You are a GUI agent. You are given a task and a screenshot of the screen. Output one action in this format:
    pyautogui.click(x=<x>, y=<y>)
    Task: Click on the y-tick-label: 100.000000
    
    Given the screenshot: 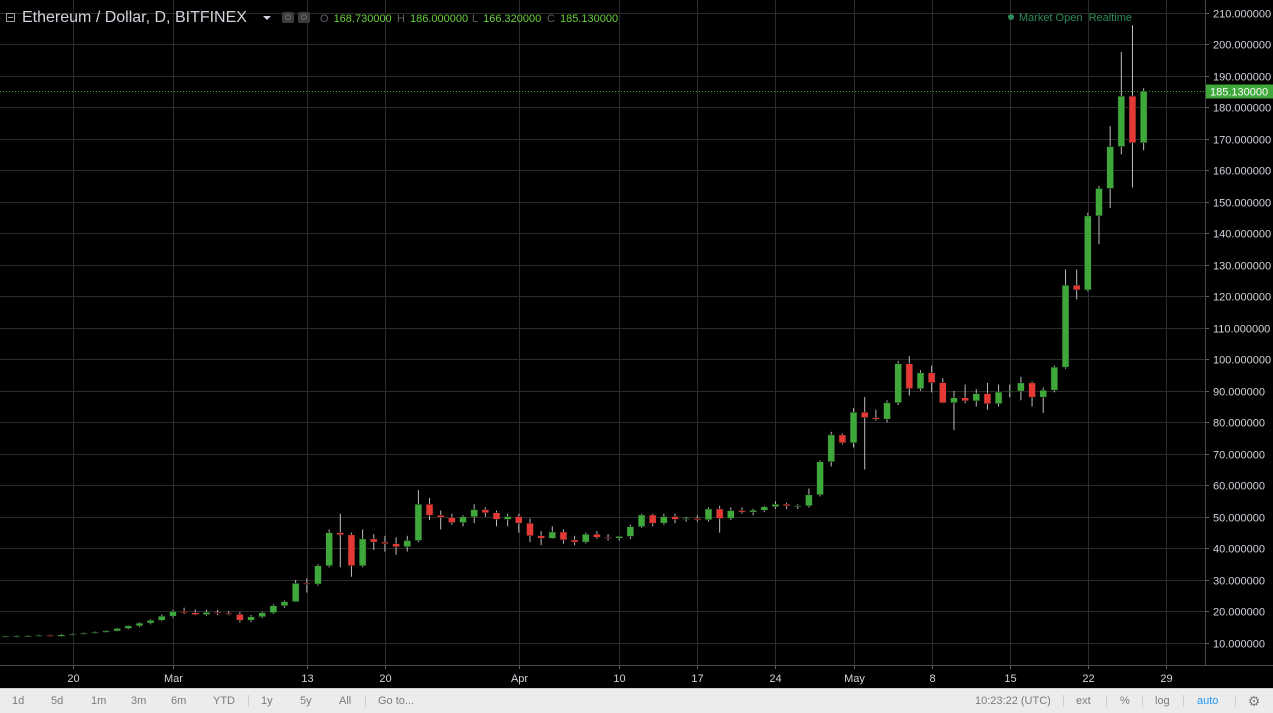 What is the action you would take?
    pyautogui.click(x=1242, y=361)
    